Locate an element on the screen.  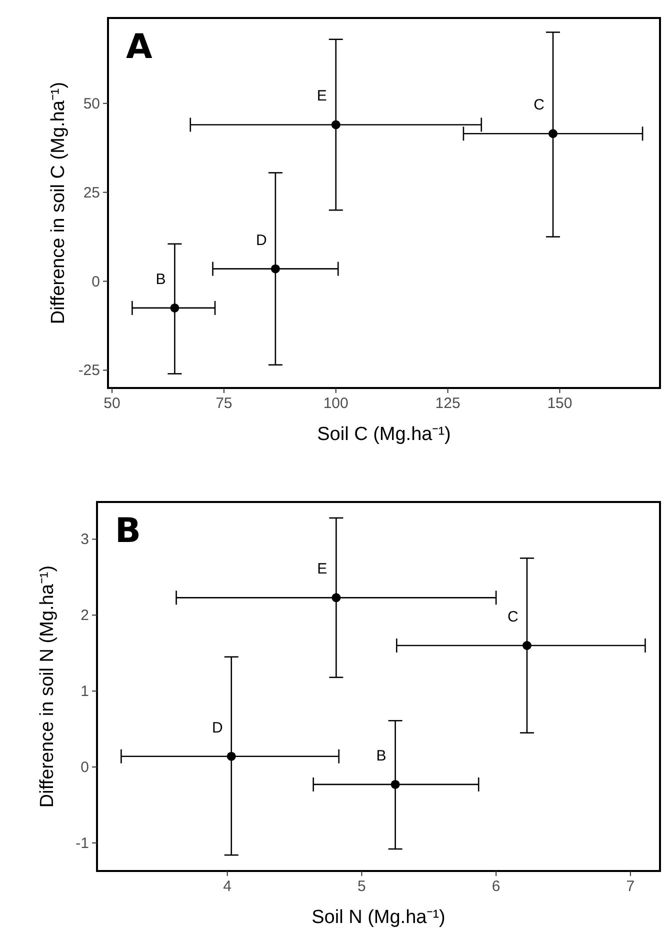
x-tick-label: 4 is located at coordinates (227, 886).